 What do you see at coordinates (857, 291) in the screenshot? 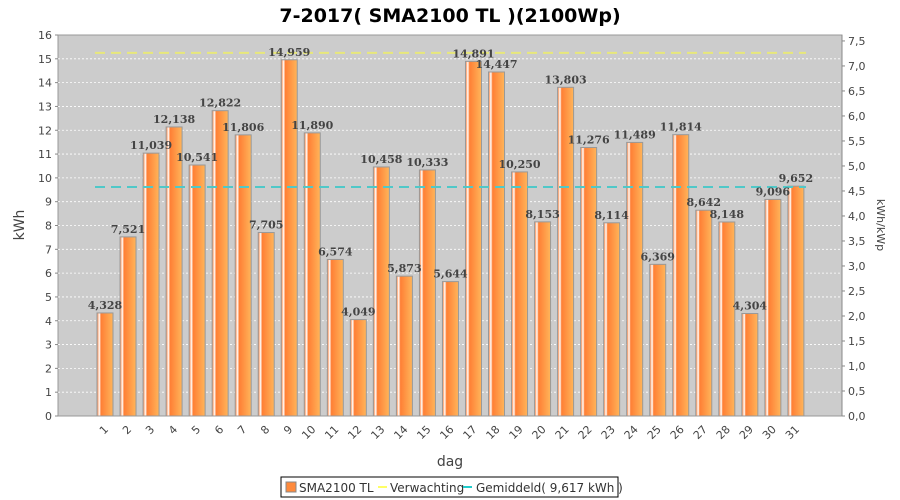
I see `y2-tick-label: 2,5` at bounding box center [857, 291].